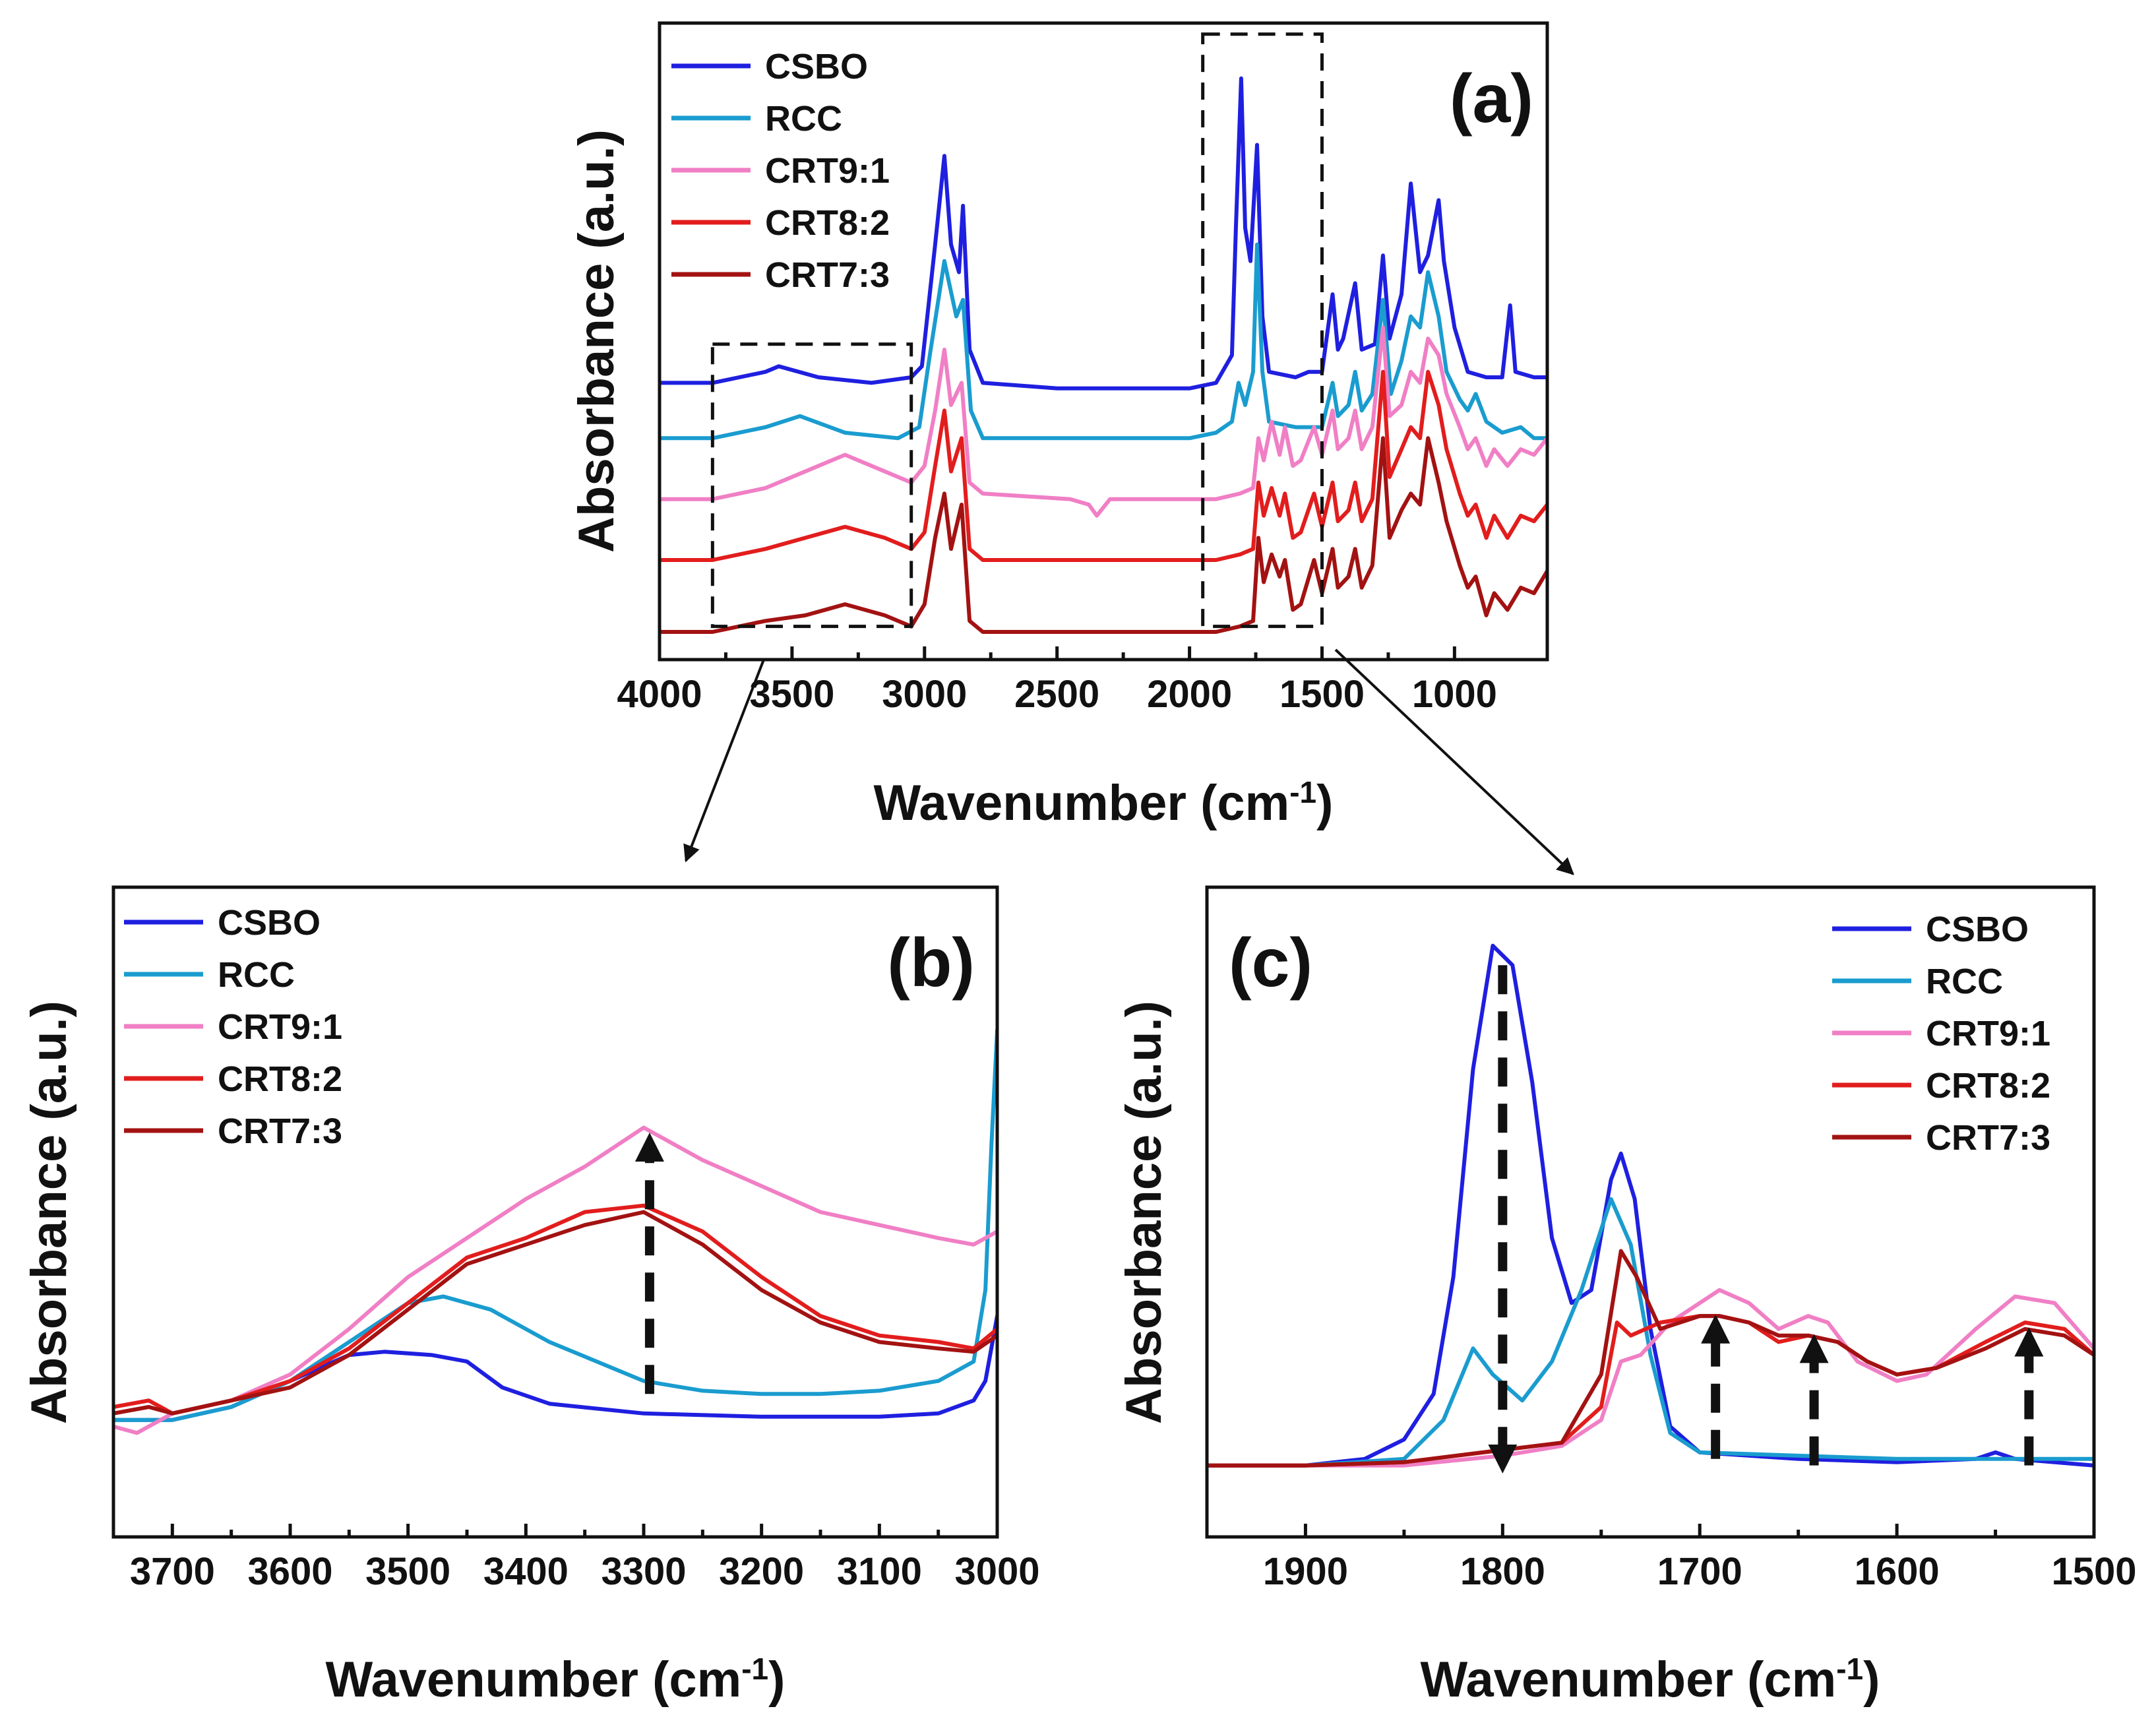  What do you see at coordinates (1964, 981) in the screenshot?
I see `panel-c-legend-label-rcc: RCC` at bounding box center [1964, 981].